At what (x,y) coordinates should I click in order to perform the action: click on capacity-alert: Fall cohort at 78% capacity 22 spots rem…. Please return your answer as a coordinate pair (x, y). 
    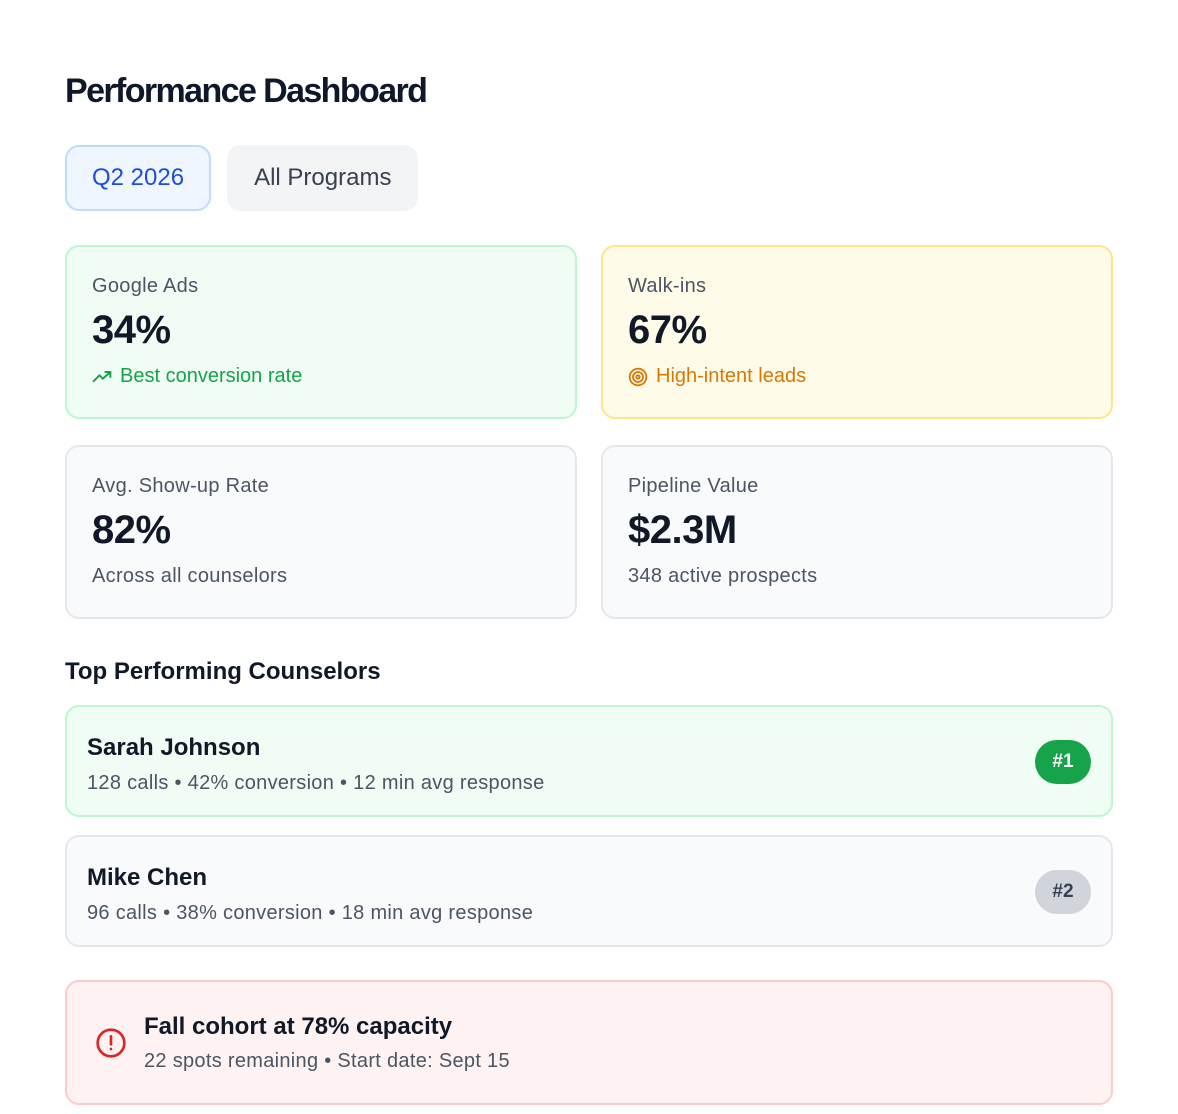
    Looking at the image, I should click on (589, 1042).